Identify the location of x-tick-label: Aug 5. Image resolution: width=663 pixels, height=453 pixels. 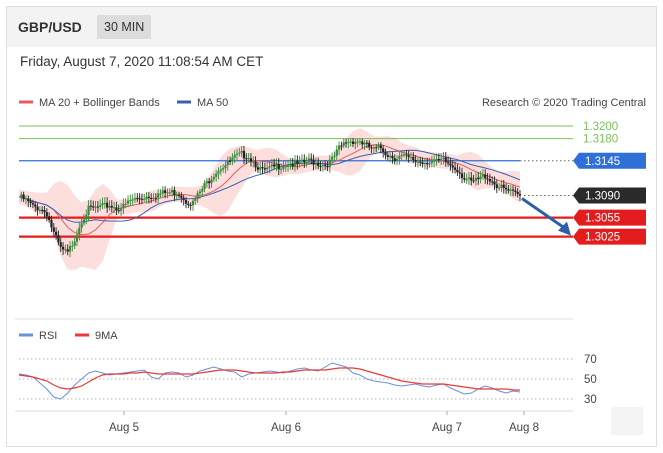
(124, 428).